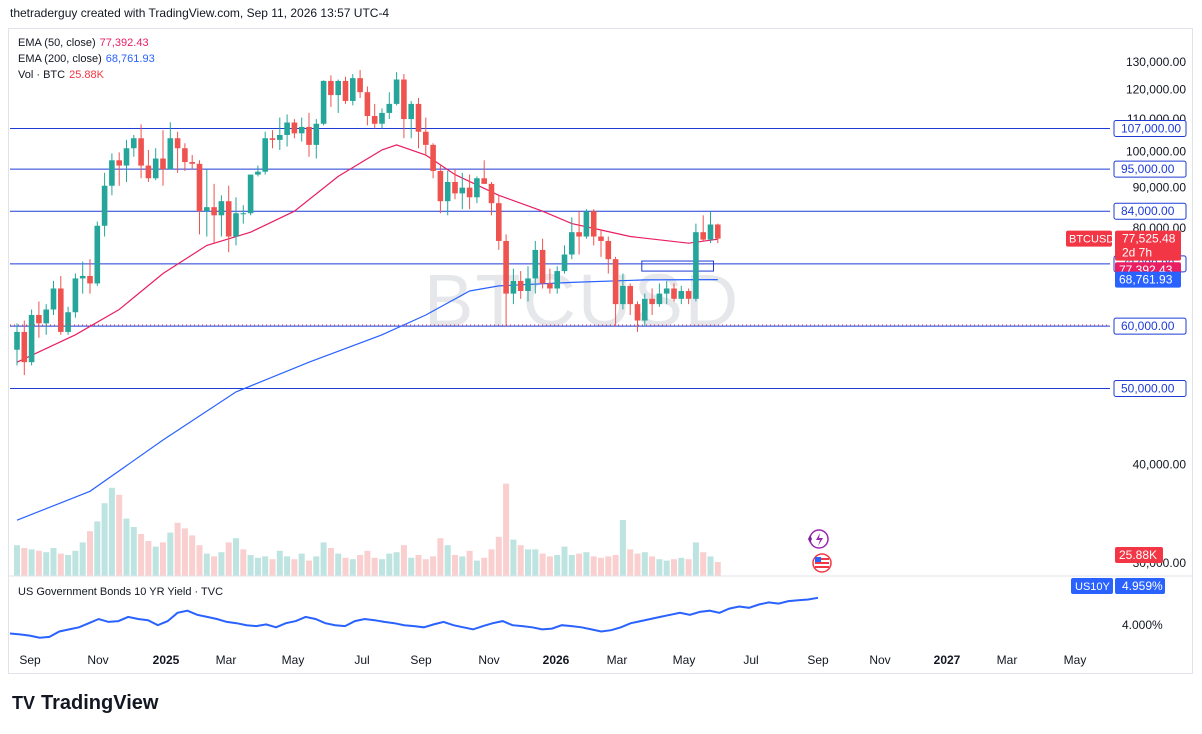 This screenshot has width=1202, height=734. What do you see at coordinates (24, 703) in the screenshot?
I see `tv-logo-icon: TV` at bounding box center [24, 703].